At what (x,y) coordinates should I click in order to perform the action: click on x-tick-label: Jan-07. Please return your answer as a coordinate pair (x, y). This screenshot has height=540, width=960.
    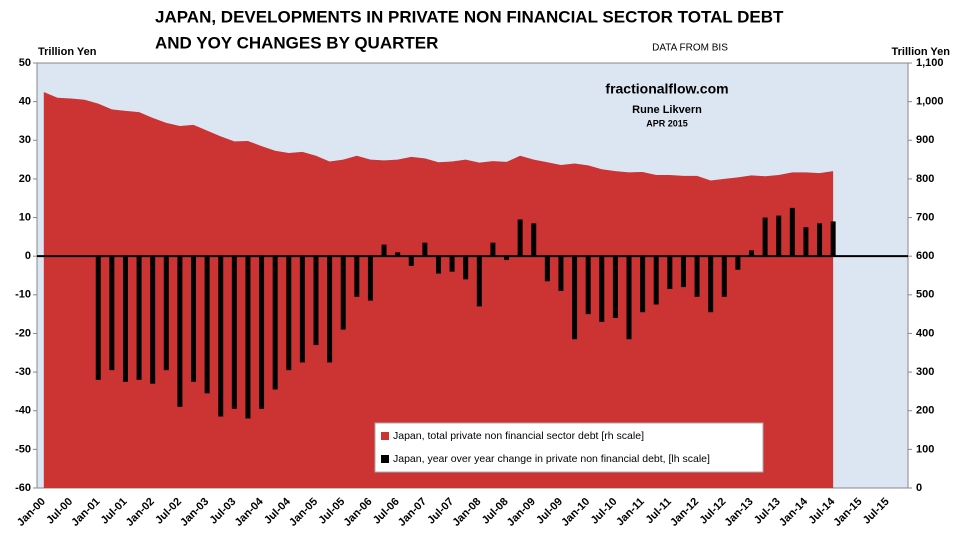
    Looking at the image, I should click on (412, 512).